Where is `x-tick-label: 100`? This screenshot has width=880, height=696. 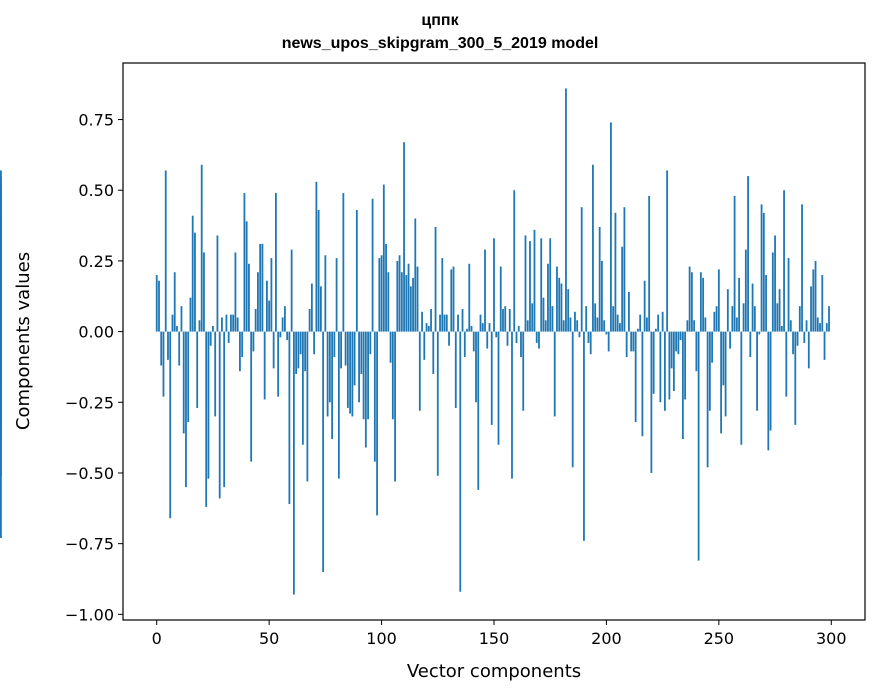
x-tick-label: 100 is located at coordinates (381, 638).